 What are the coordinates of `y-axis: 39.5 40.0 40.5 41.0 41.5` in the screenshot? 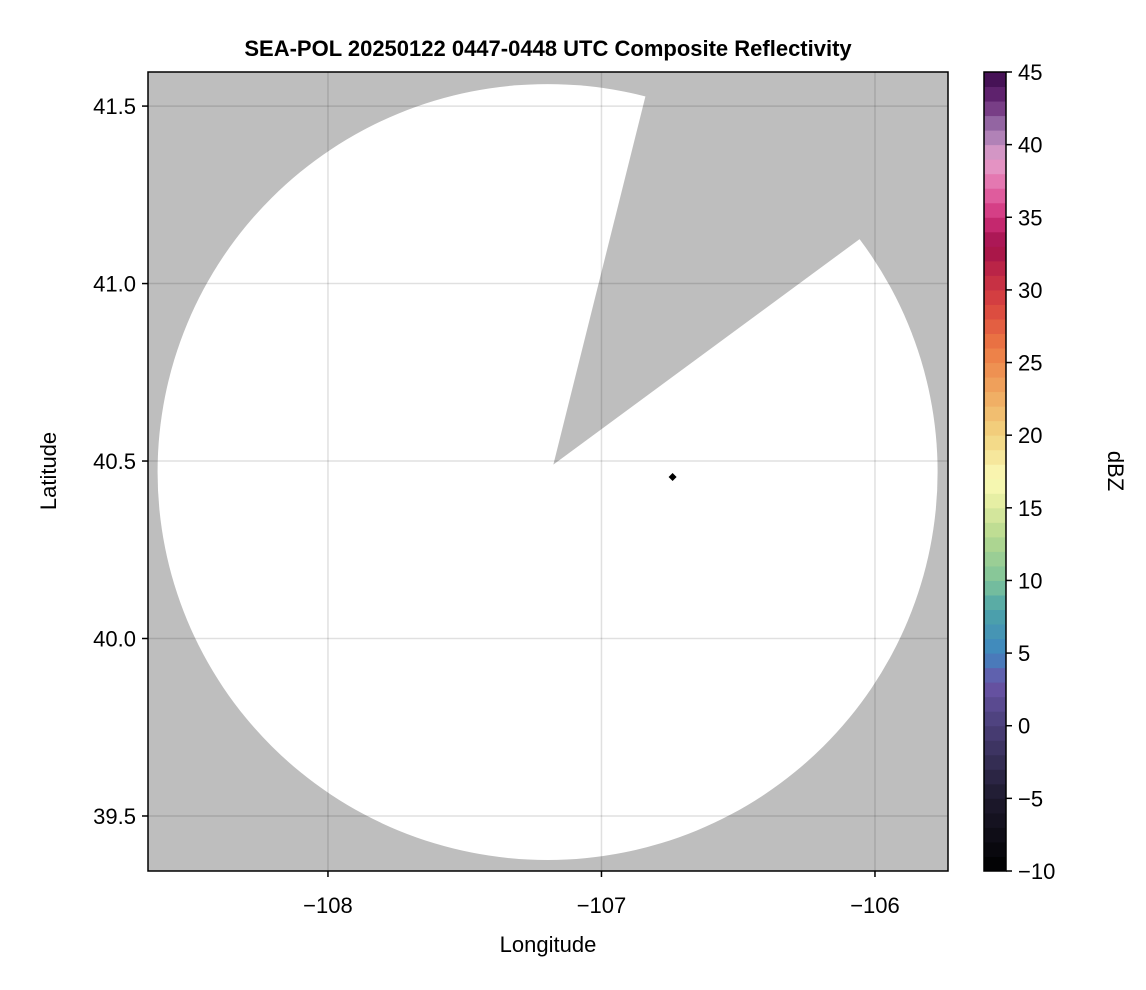 It's located at (120, 461).